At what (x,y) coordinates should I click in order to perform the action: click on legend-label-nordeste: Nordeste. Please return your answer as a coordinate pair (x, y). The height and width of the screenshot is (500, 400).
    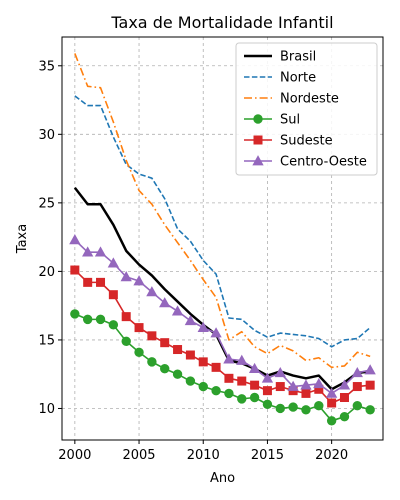
    Looking at the image, I should click on (309, 99).